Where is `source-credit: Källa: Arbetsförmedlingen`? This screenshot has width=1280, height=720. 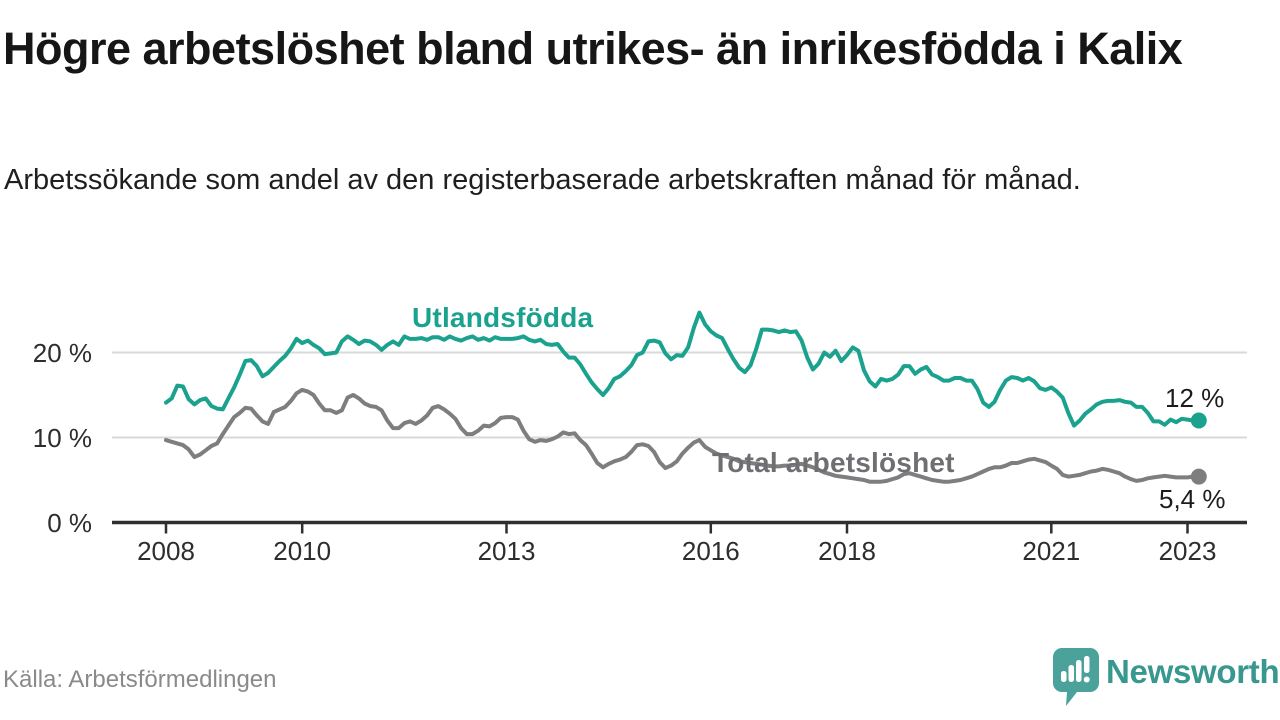
source-credit: Källa: Arbetsförmedlingen is located at coordinates (140, 679).